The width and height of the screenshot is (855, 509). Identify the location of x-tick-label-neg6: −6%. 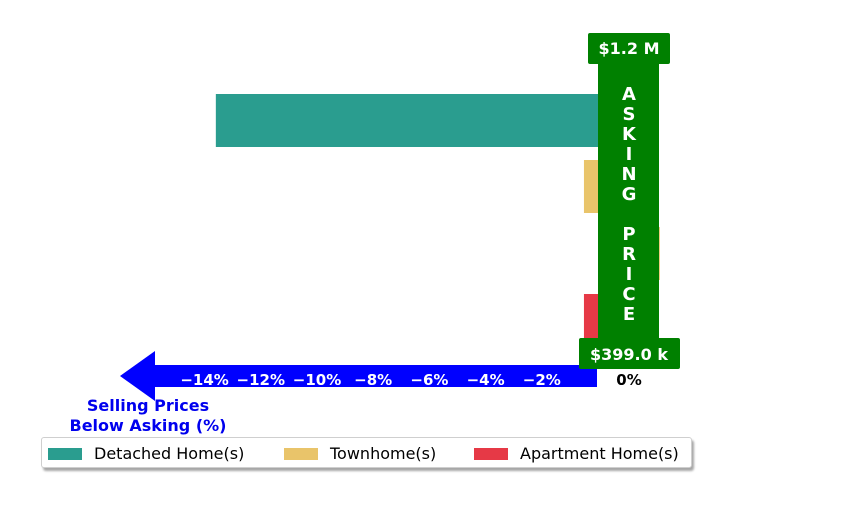
(429, 380).